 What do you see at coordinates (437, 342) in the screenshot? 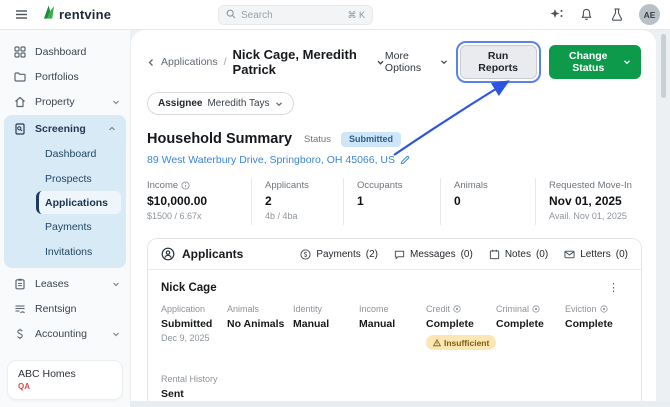
I see `warning-triangle-icon` at bounding box center [437, 342].